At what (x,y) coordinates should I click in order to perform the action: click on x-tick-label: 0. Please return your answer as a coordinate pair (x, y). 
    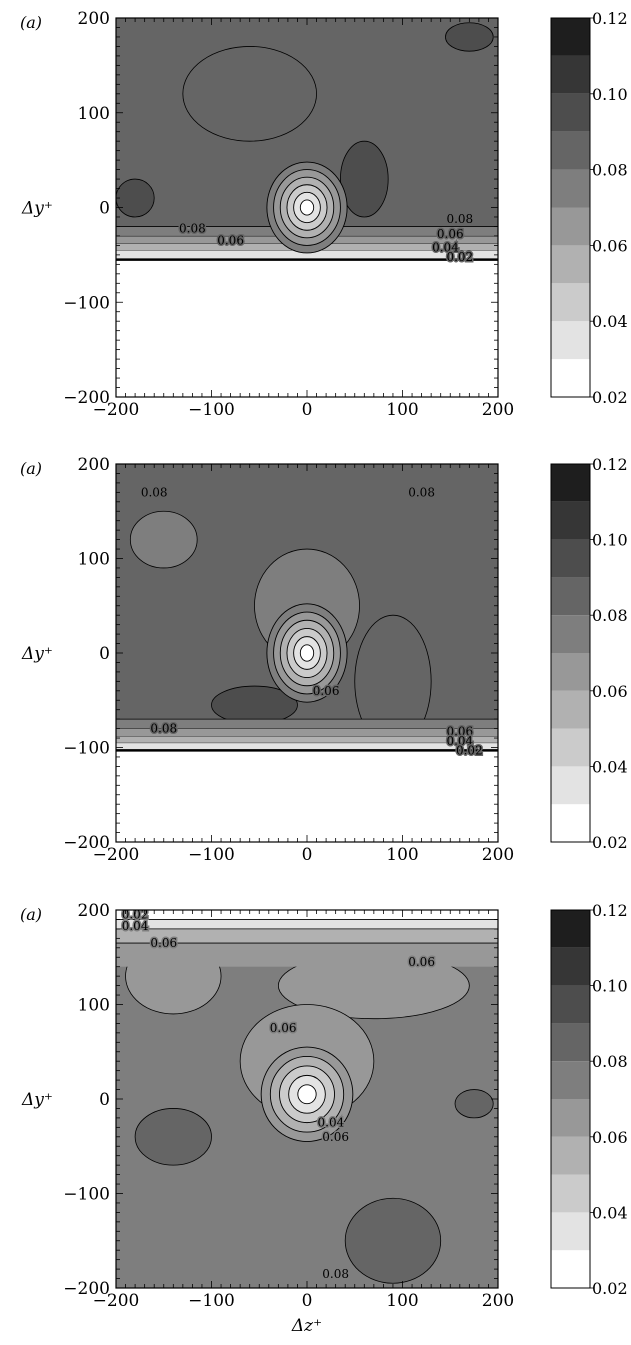
    Looking at the image, I should click on (307, 1301).